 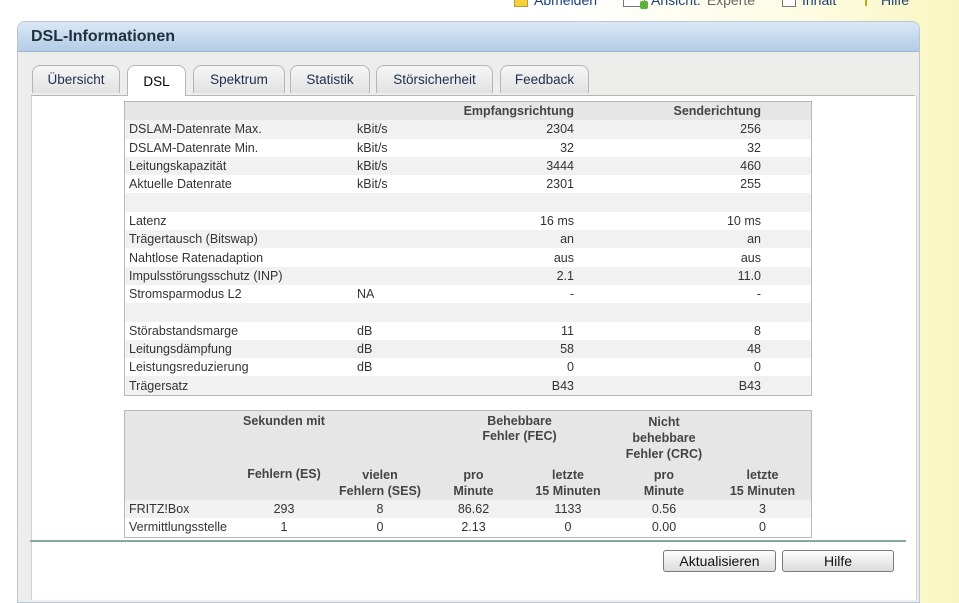 I want to click on header-fec: Behebbare Fehler (FEC), so click(x=519, y=428).